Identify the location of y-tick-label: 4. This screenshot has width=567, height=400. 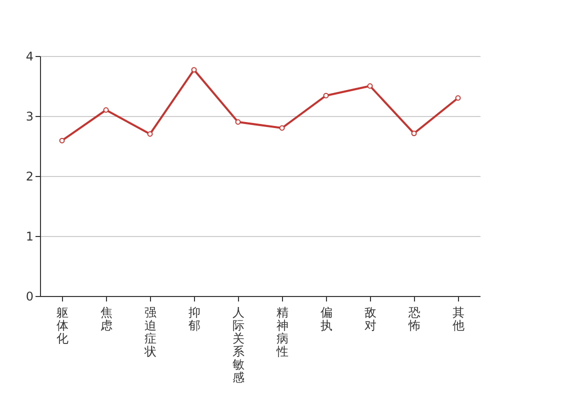
(30, 57).